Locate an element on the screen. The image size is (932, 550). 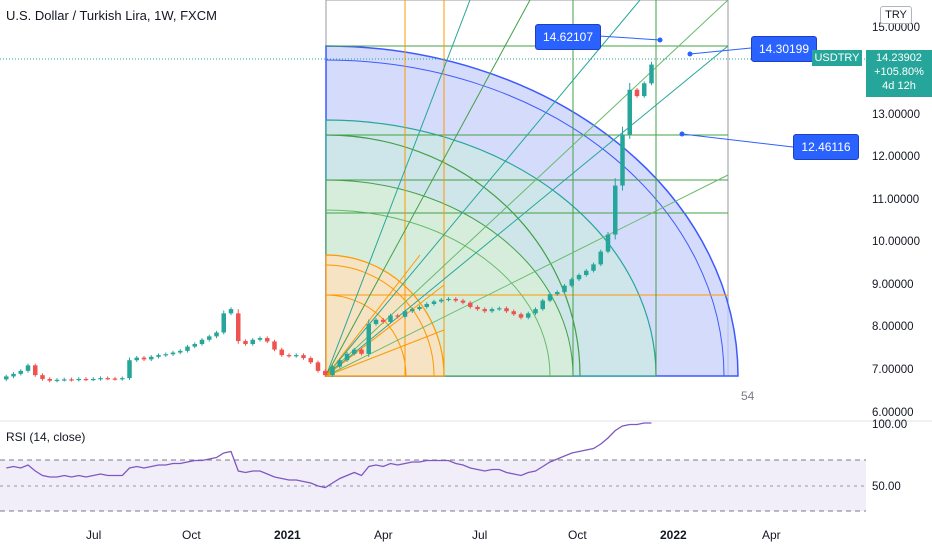
callout-upper: 14.62107 is located at coordinates (568, 37).